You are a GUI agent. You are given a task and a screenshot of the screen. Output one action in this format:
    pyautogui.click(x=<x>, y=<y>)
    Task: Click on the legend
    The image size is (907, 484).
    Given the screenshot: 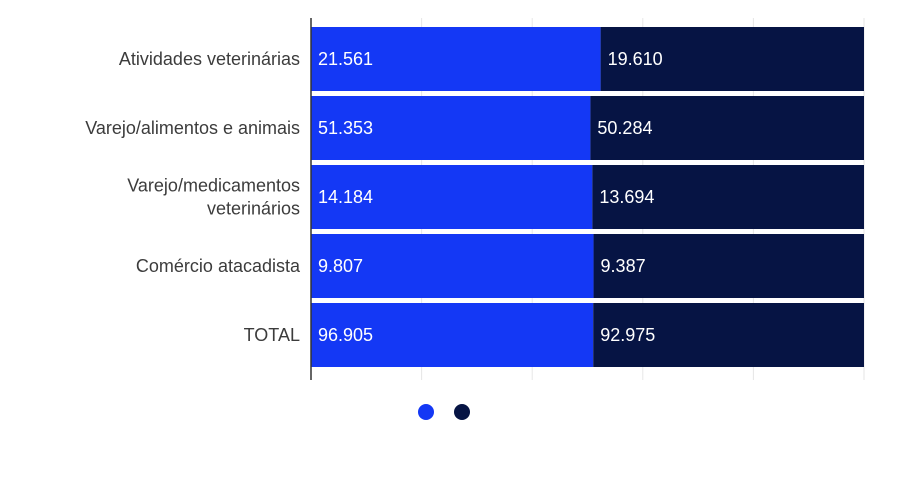 What is the action you would take?
    pyautogui.click(x=444, y=412)
    